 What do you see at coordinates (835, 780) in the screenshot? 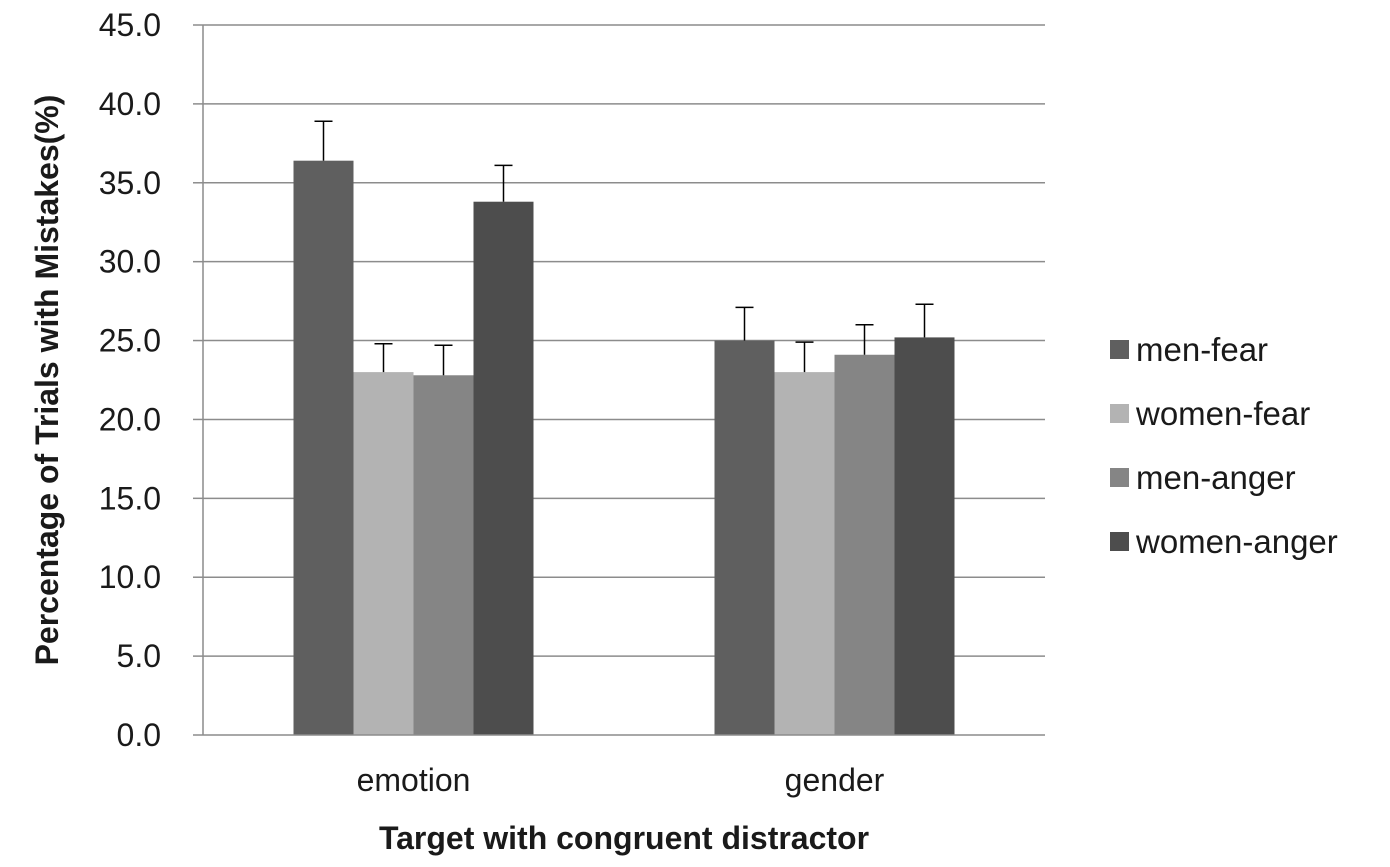
I see `x-category-label-gender: gender` at bounding box center [835, 780].